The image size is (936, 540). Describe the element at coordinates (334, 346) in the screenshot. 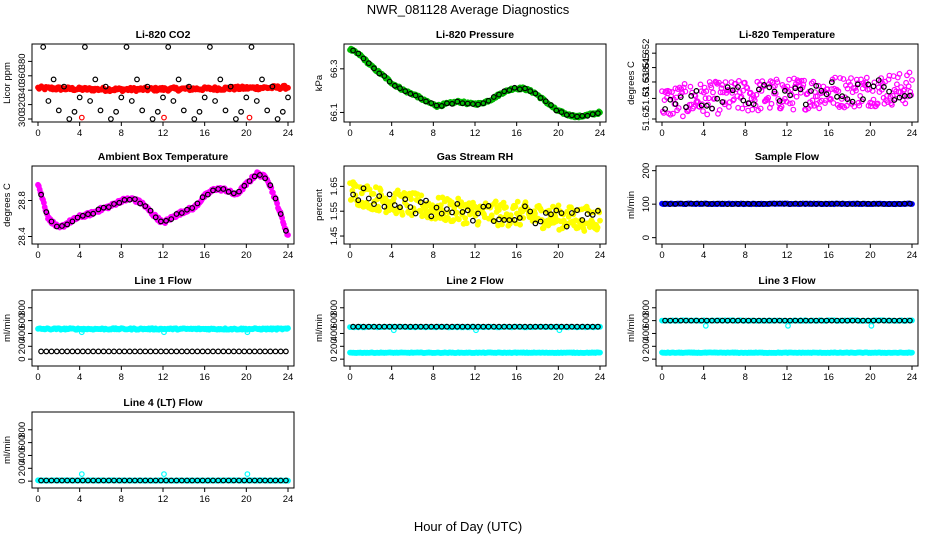

I see `y-tick-label: 200` at that location.